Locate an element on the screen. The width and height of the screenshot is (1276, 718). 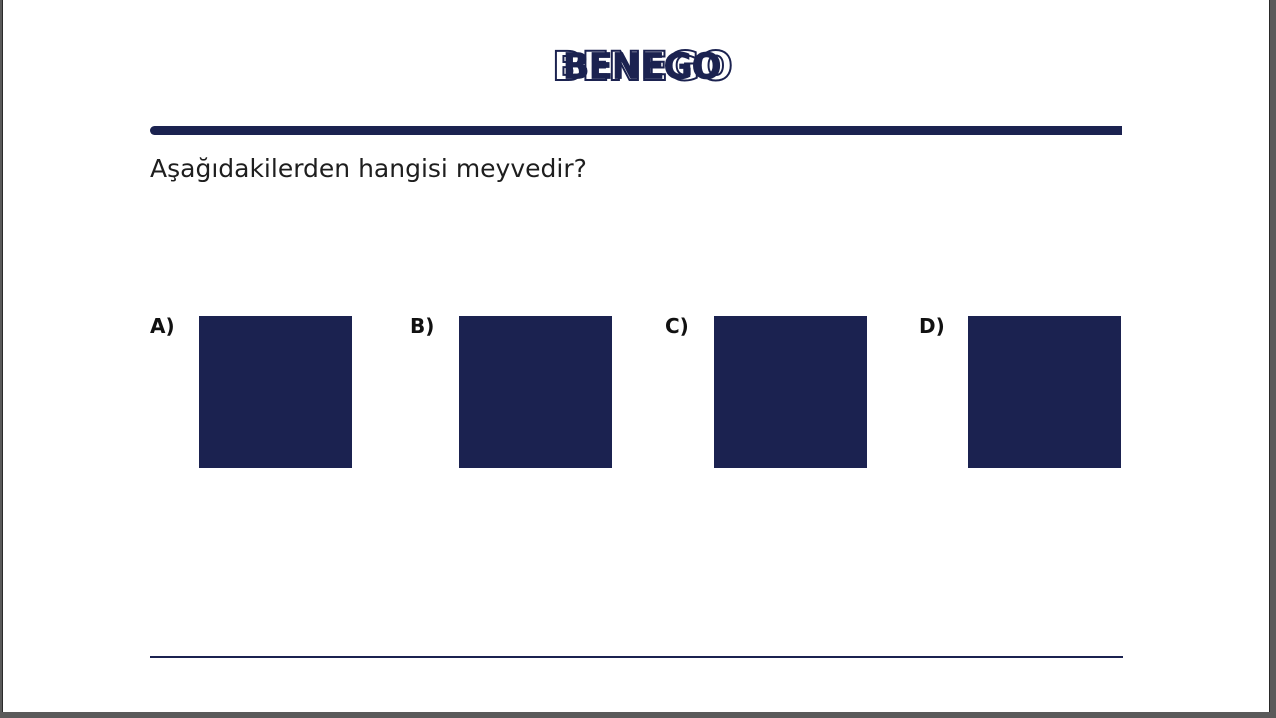
benego-logo: BENEGO is located at coordinates (642, 67).